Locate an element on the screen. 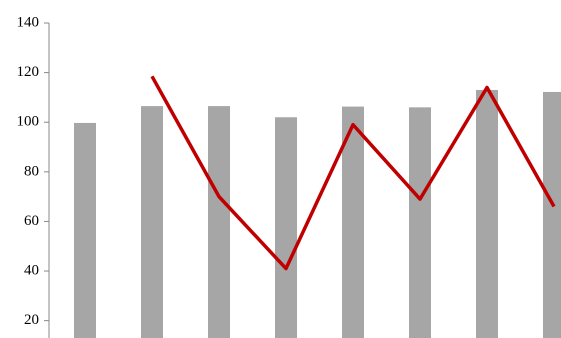  y-tick-label: 40 is located at coordinates (31, 270).